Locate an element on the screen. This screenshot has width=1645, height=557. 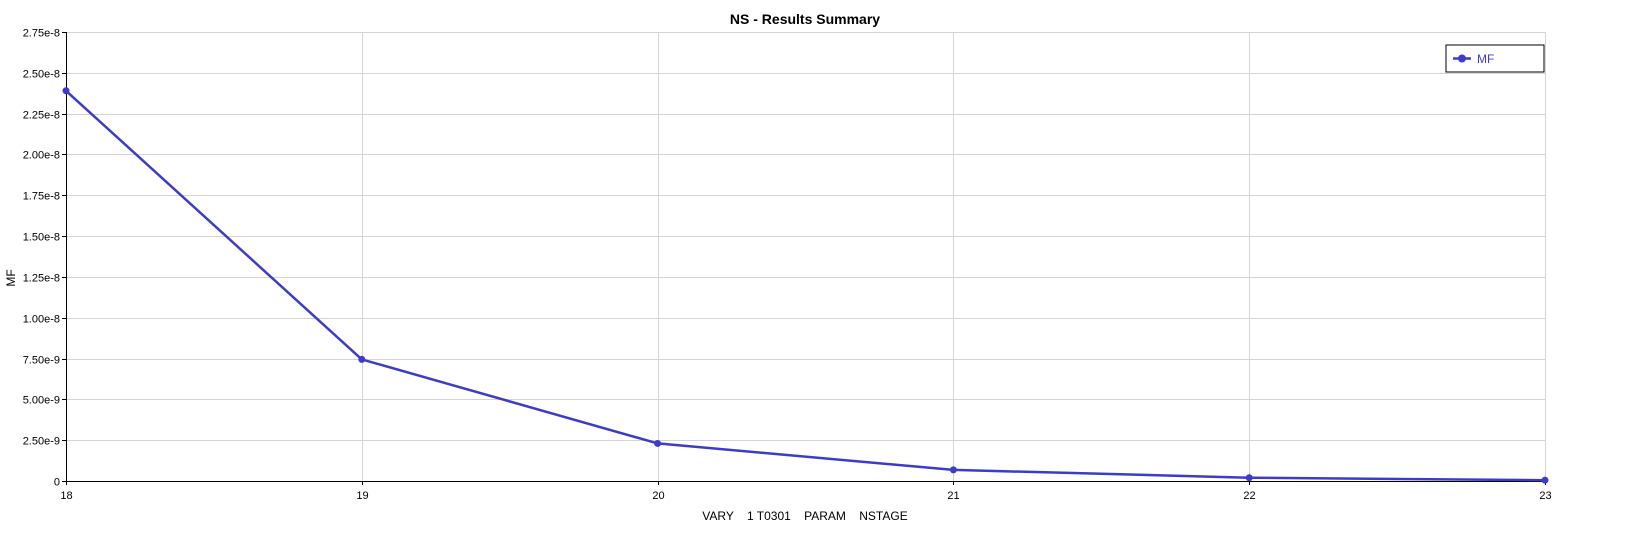
y-tick-label: 0 is located at coordinates (57, 483).